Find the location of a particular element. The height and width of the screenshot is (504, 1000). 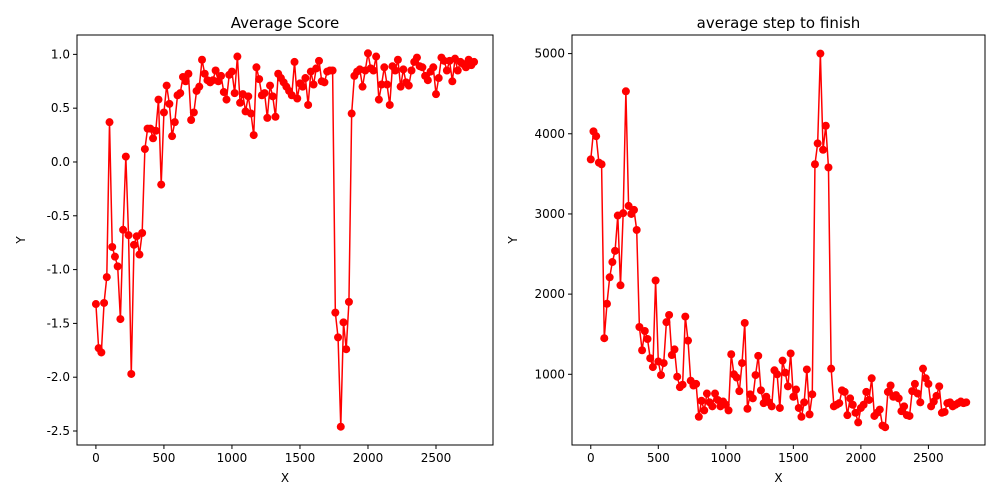

y-tick-label: 4000 is located at coordinates (549, 134).